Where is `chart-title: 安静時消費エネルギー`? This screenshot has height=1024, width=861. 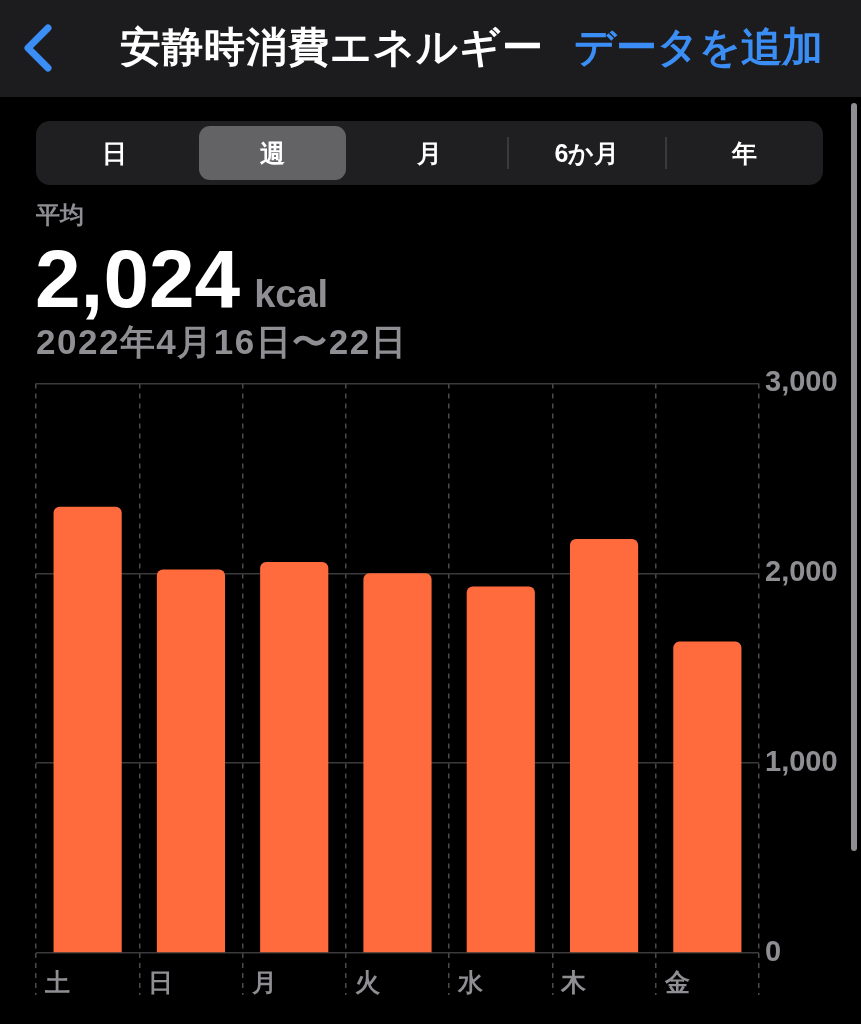
chart-title: 安静時消費エネルギー is located at coordinates (332, 47).